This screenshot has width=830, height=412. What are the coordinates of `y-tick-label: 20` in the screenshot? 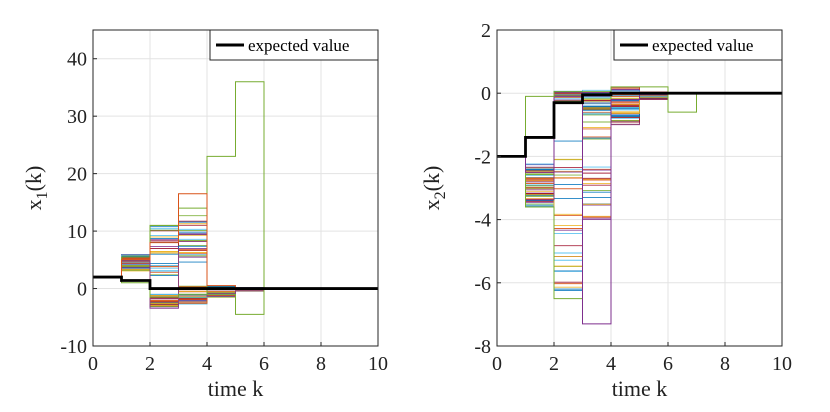 It's located at (77, 175).